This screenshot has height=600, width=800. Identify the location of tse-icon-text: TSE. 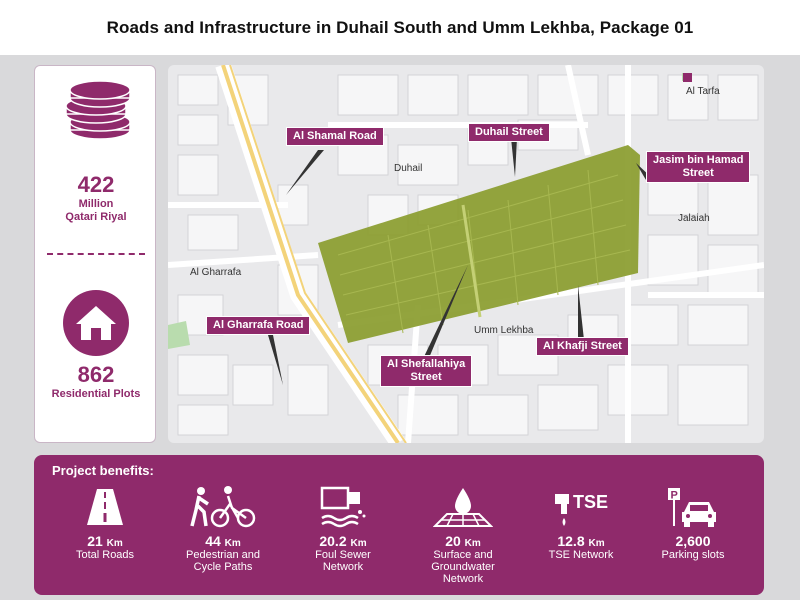
(590, 502).